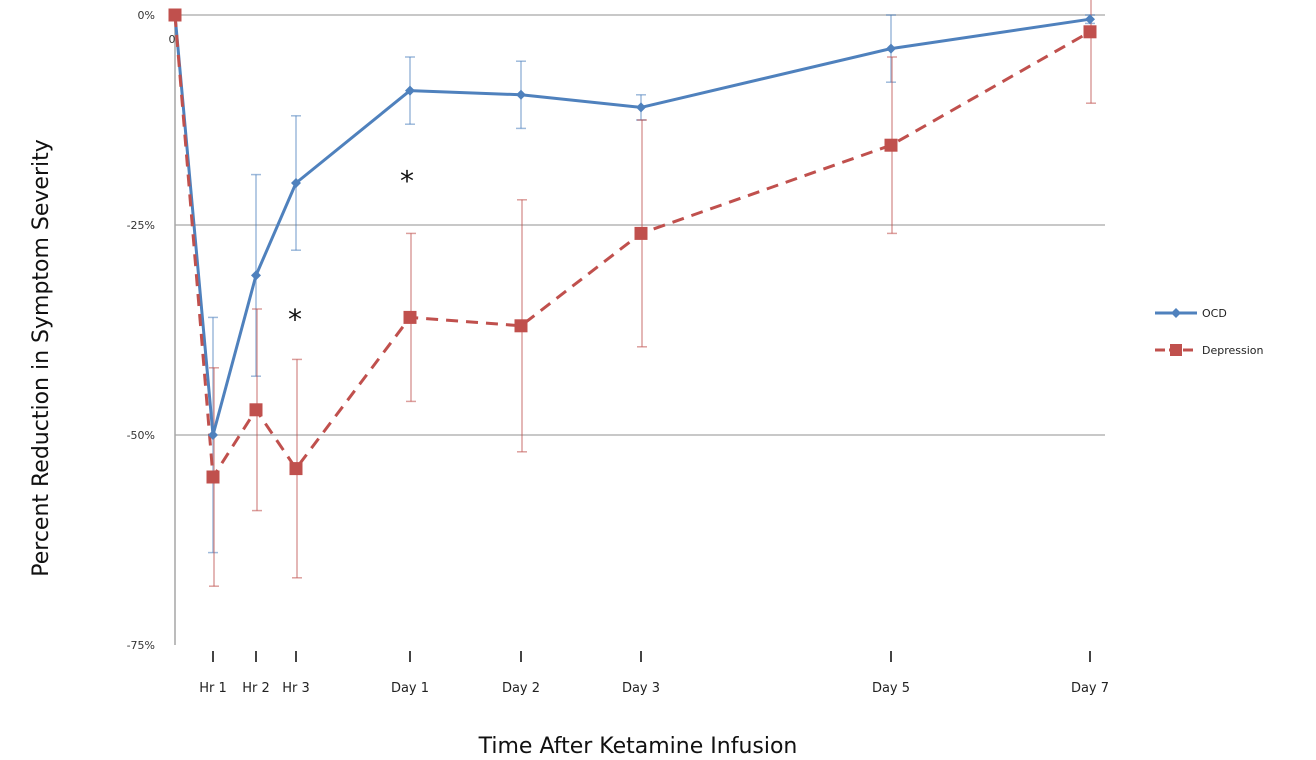 The height and width of the screenshot is (760, 1316). I want to click on x-tick-label: Hr 1, so click(213, 688).